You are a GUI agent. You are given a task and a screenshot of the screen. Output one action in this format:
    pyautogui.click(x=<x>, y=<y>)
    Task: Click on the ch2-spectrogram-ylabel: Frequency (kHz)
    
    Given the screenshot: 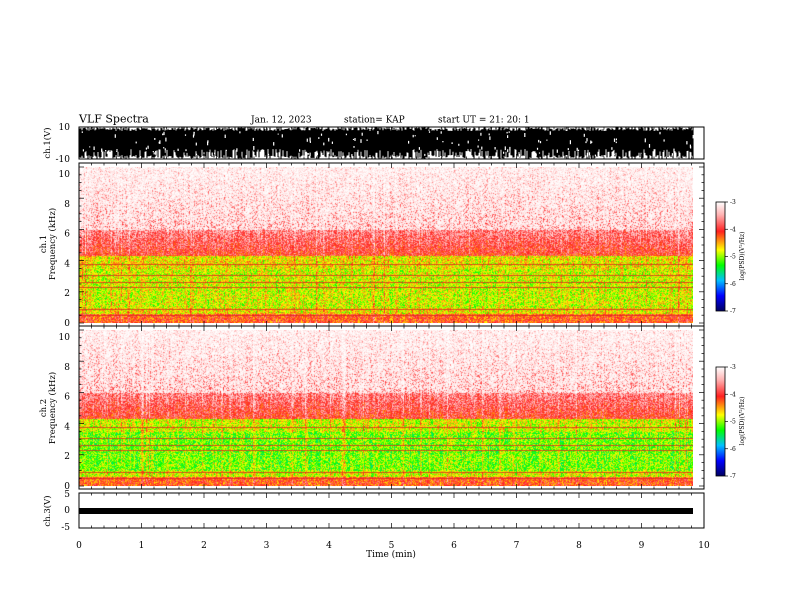 What is the action you would take?
    pyautogui.click(x=52, y=408)
    